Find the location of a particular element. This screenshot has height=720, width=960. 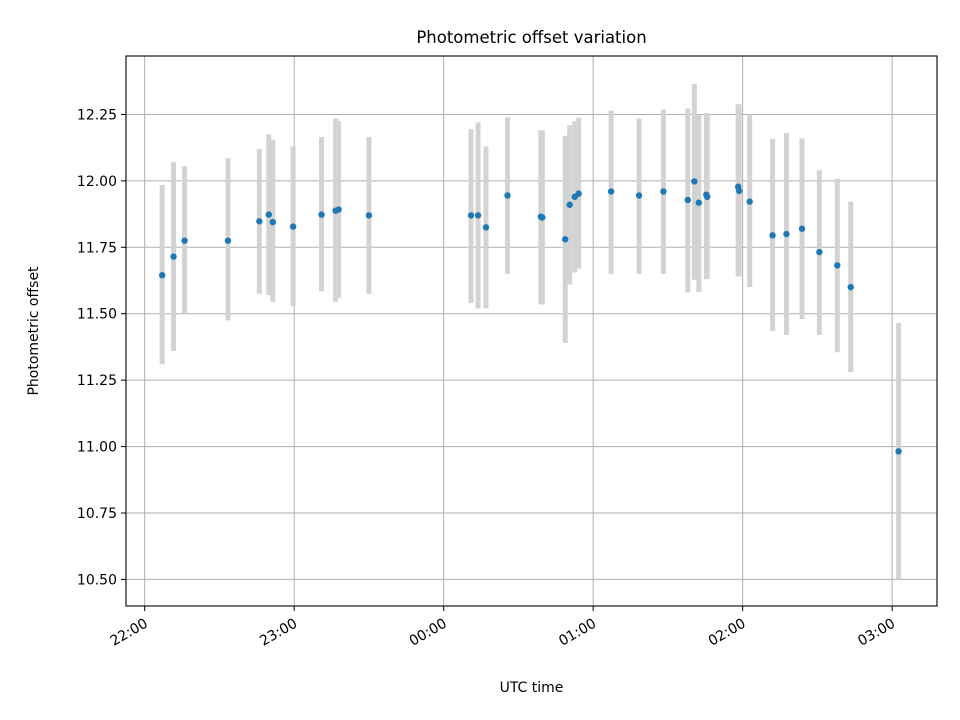

y-tick-label: 11.00 is located at coordinates (97, 448).